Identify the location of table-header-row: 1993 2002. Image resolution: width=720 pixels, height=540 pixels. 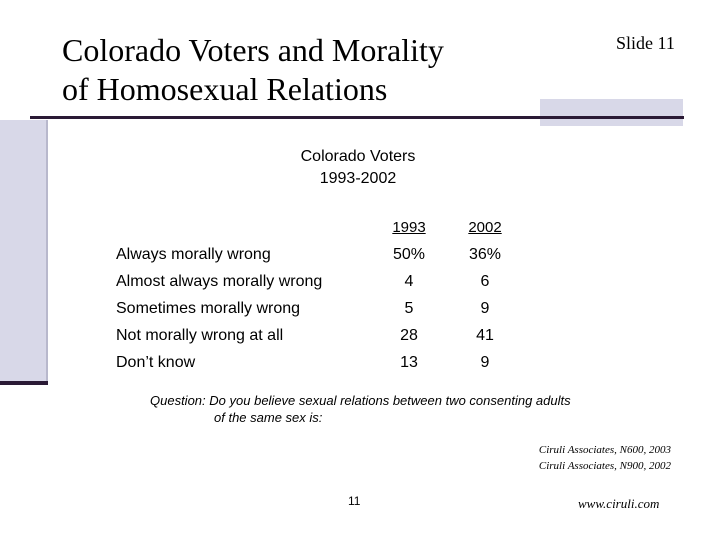
(322, 227).